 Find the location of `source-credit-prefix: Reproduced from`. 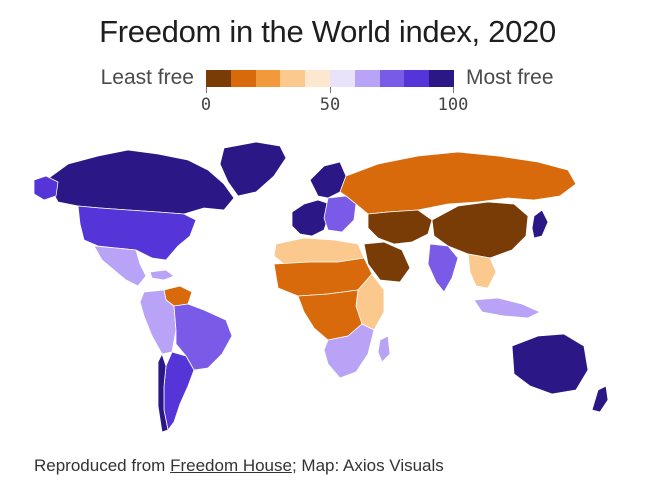

source-credit-prefix: Reproduced from is located at coordinates (102, 465).